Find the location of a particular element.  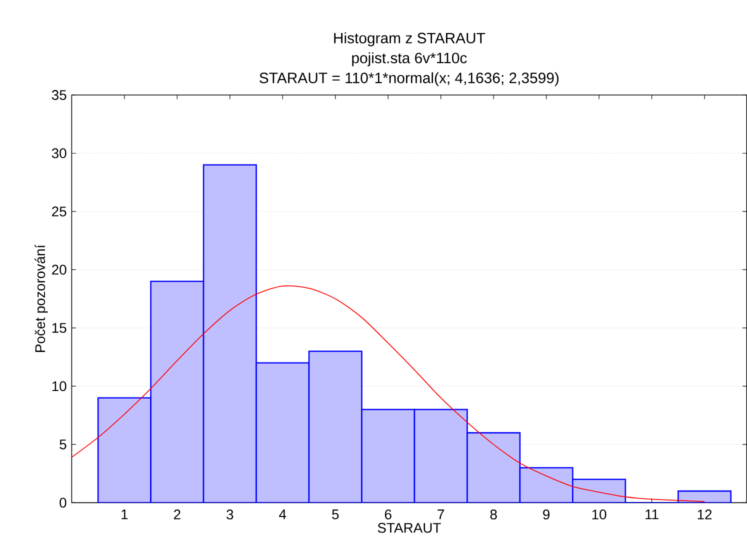

y-axis-title: Počet pozorování is located at coordinates (41, 298).